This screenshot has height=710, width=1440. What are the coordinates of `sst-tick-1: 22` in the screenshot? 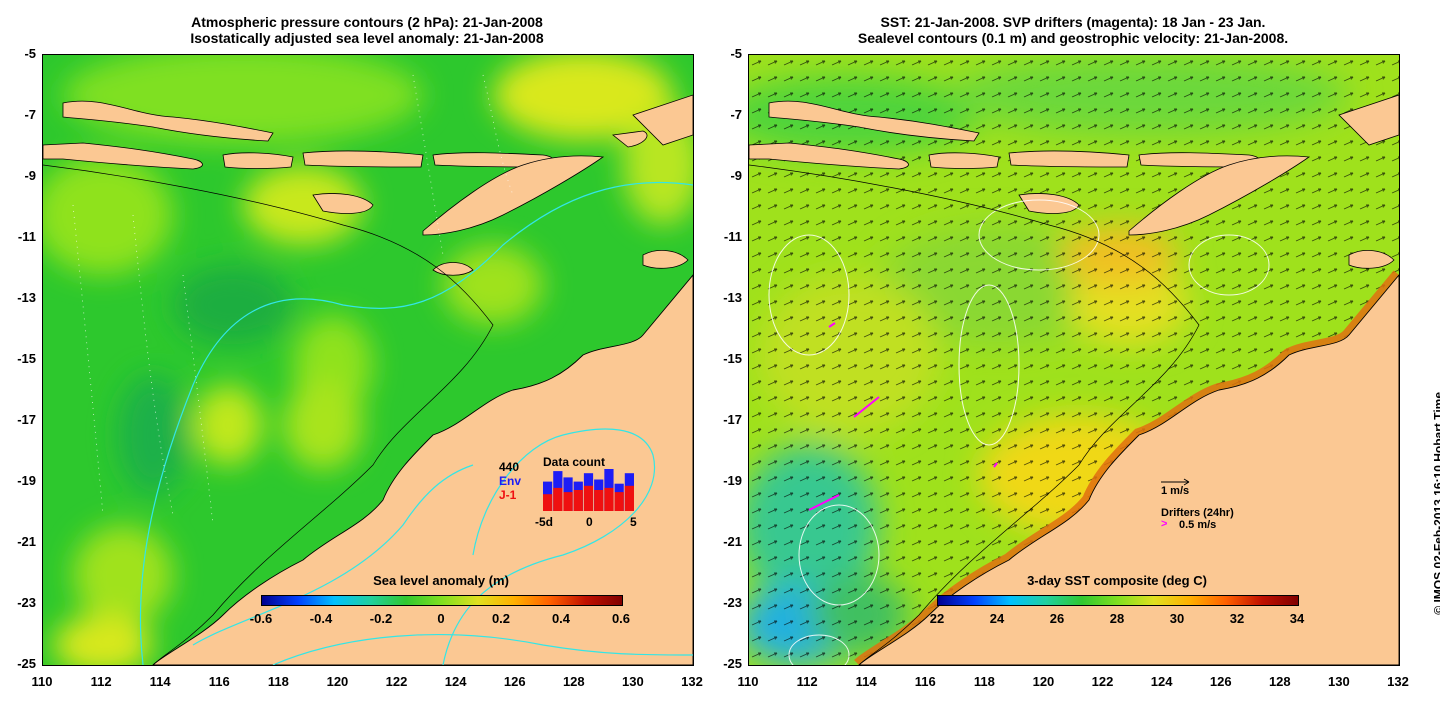 It's located at (937, 618).